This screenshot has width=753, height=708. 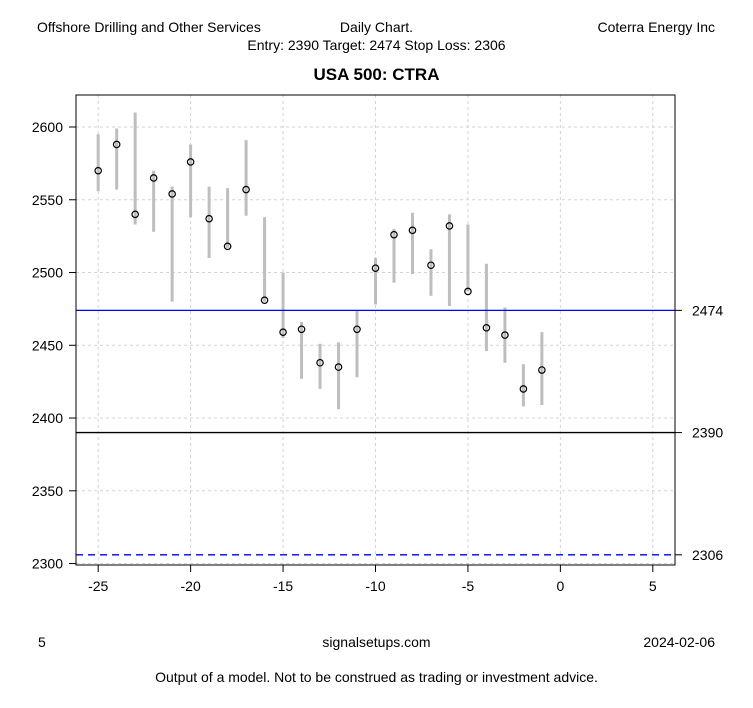 What do you see at coordinates (376, 74) in the screenshot?
I see `chart-title: USA 500: CTRA` at bounding box center [376, 74].